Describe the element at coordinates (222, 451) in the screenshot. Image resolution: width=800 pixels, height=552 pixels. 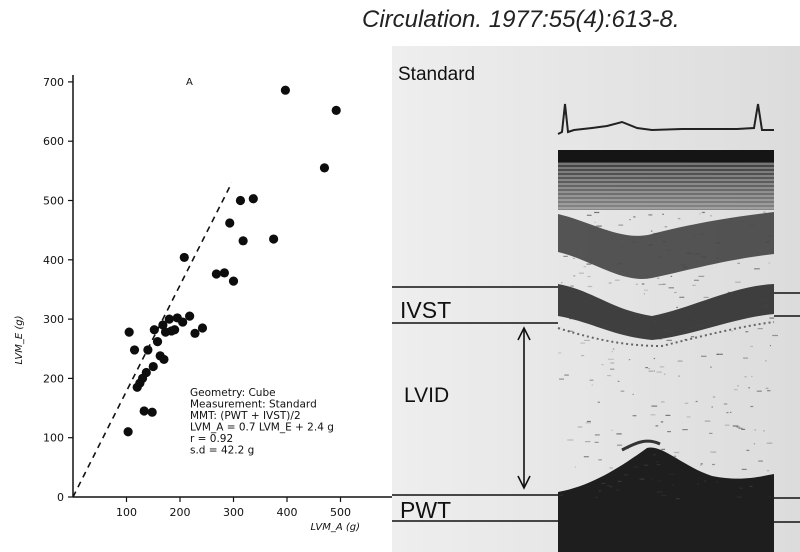
I see `legend-line: s.d = 42.2 g` at that location.